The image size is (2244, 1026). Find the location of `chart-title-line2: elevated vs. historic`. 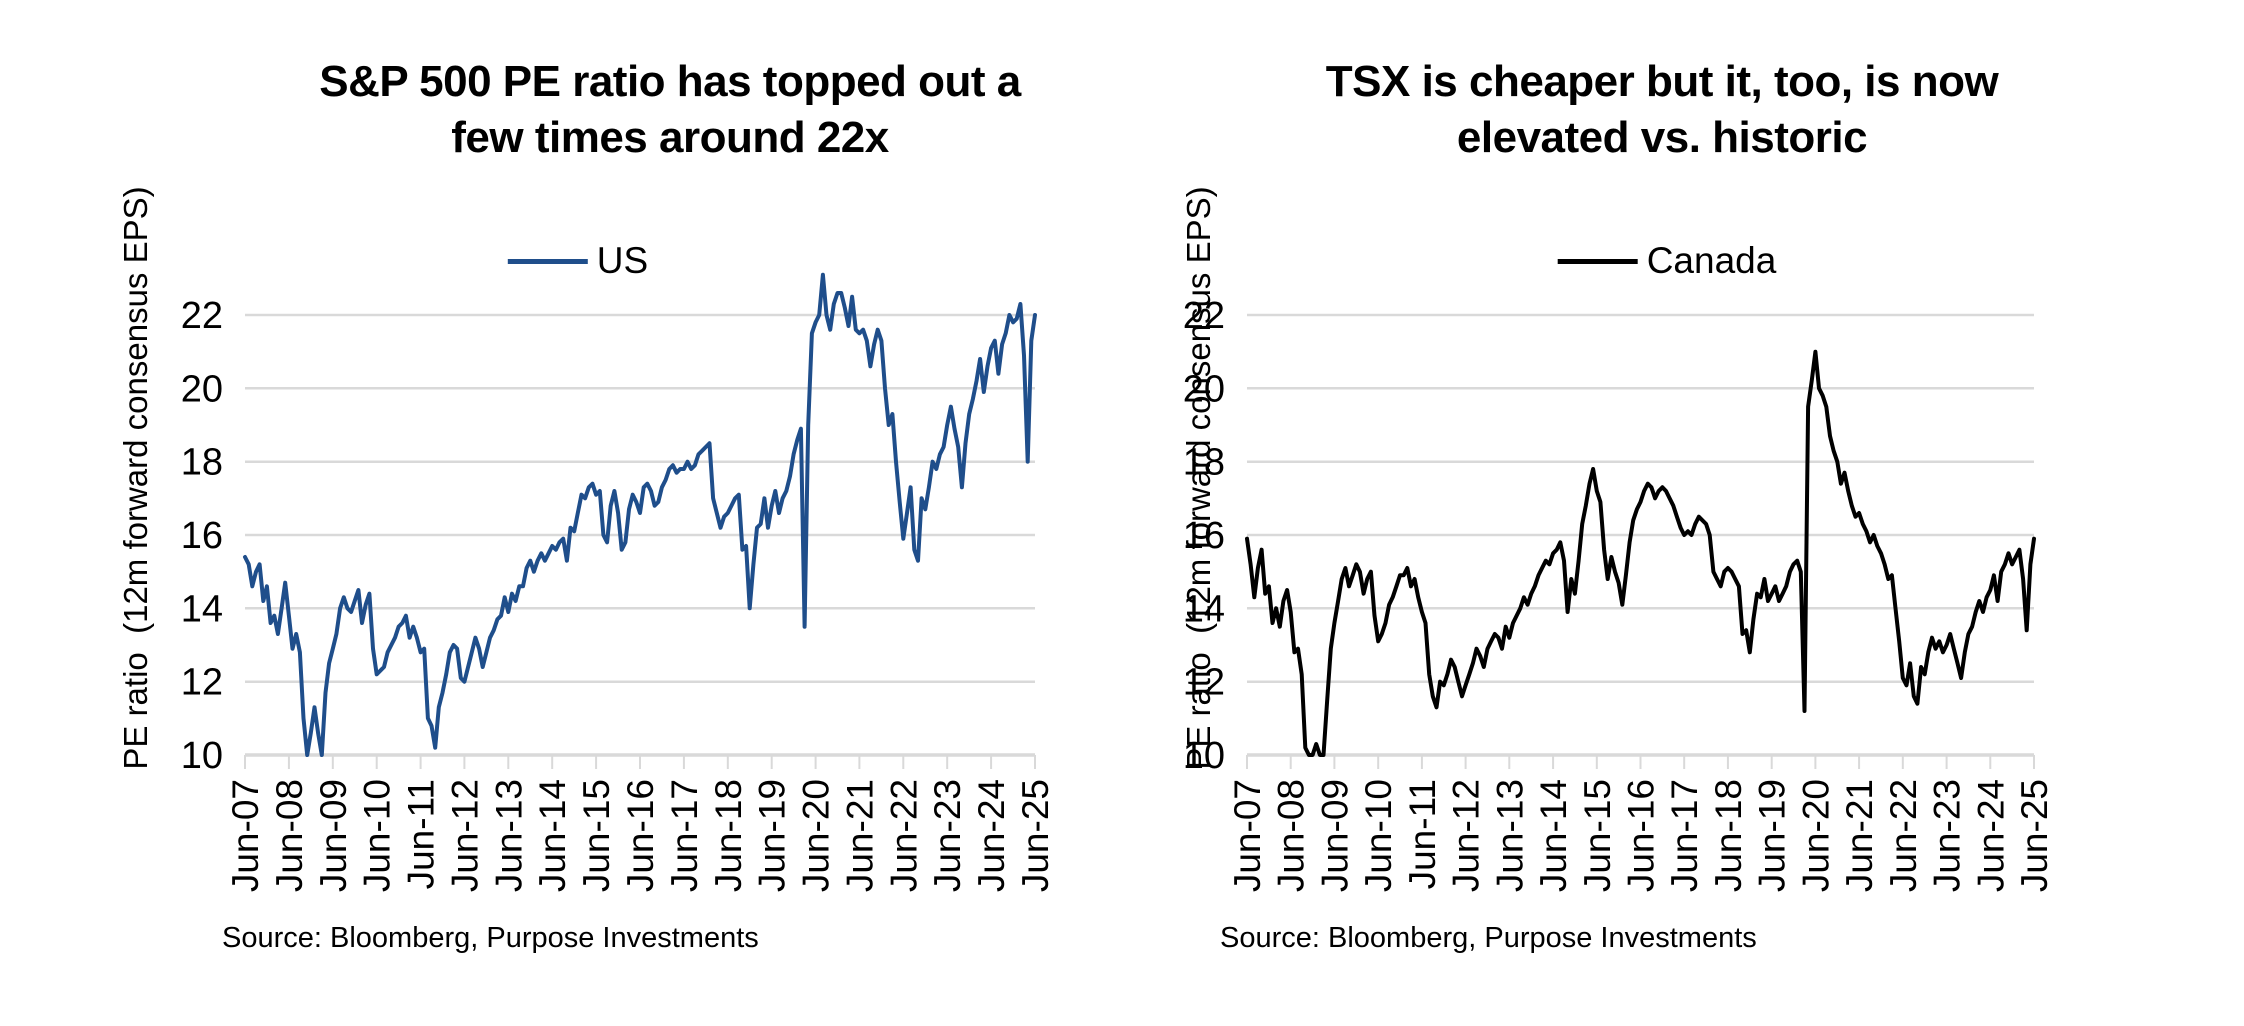

chart-title-line2: elevated vs. historic is located at coordinates (1662, 137).